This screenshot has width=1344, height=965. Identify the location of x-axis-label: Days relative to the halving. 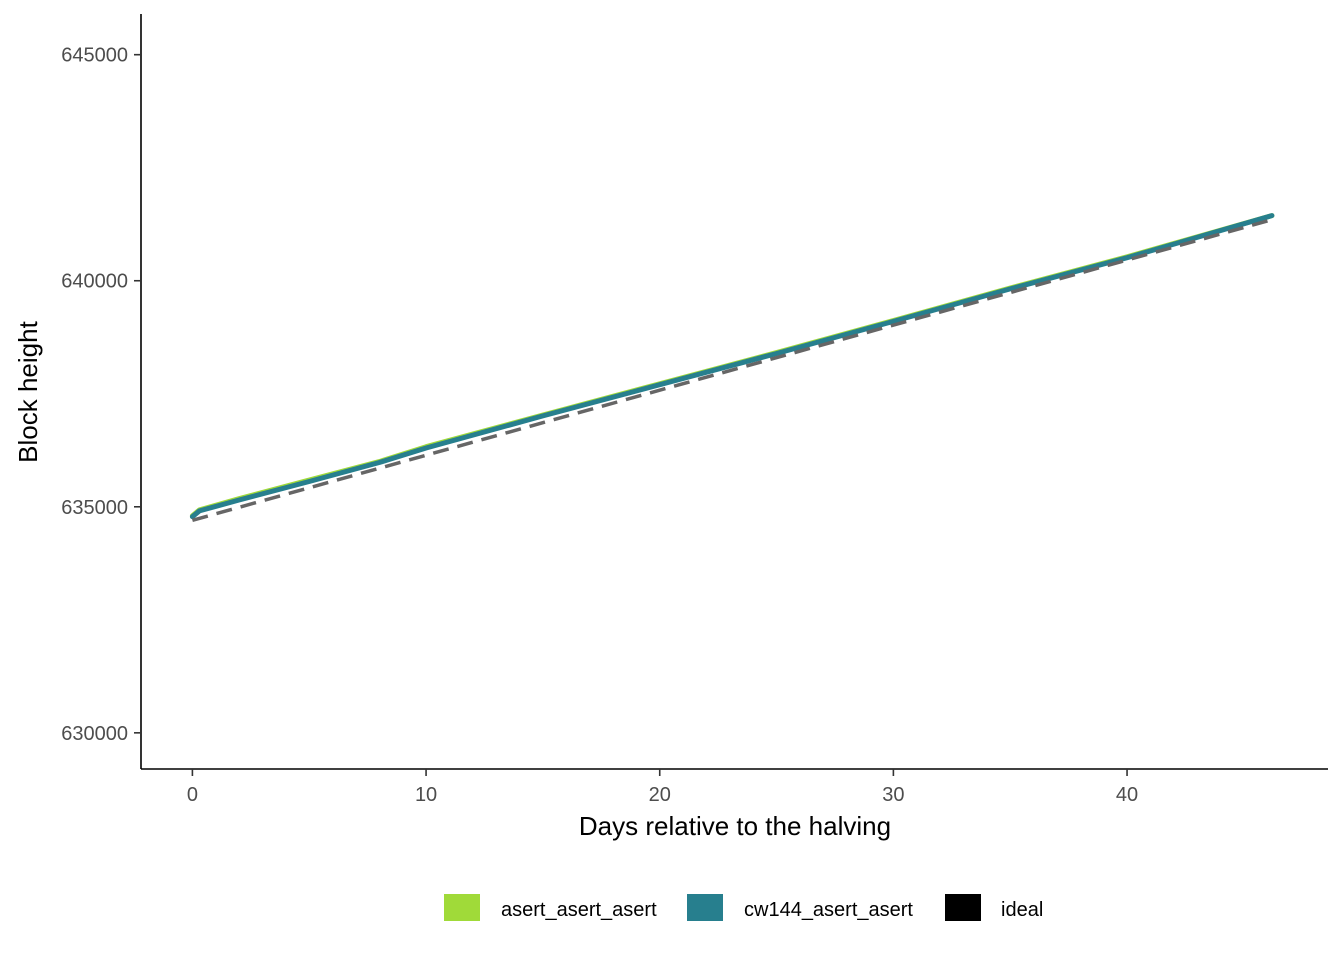
(735, 826).